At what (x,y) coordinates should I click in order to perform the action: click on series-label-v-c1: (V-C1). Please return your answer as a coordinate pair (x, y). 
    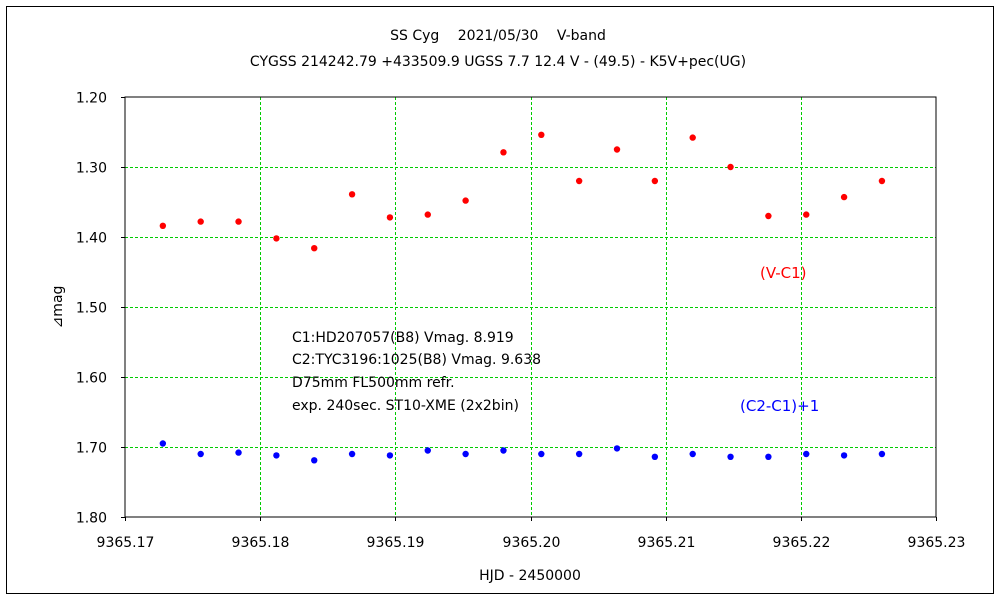
    Looking at the image, I should click on (783, 273).